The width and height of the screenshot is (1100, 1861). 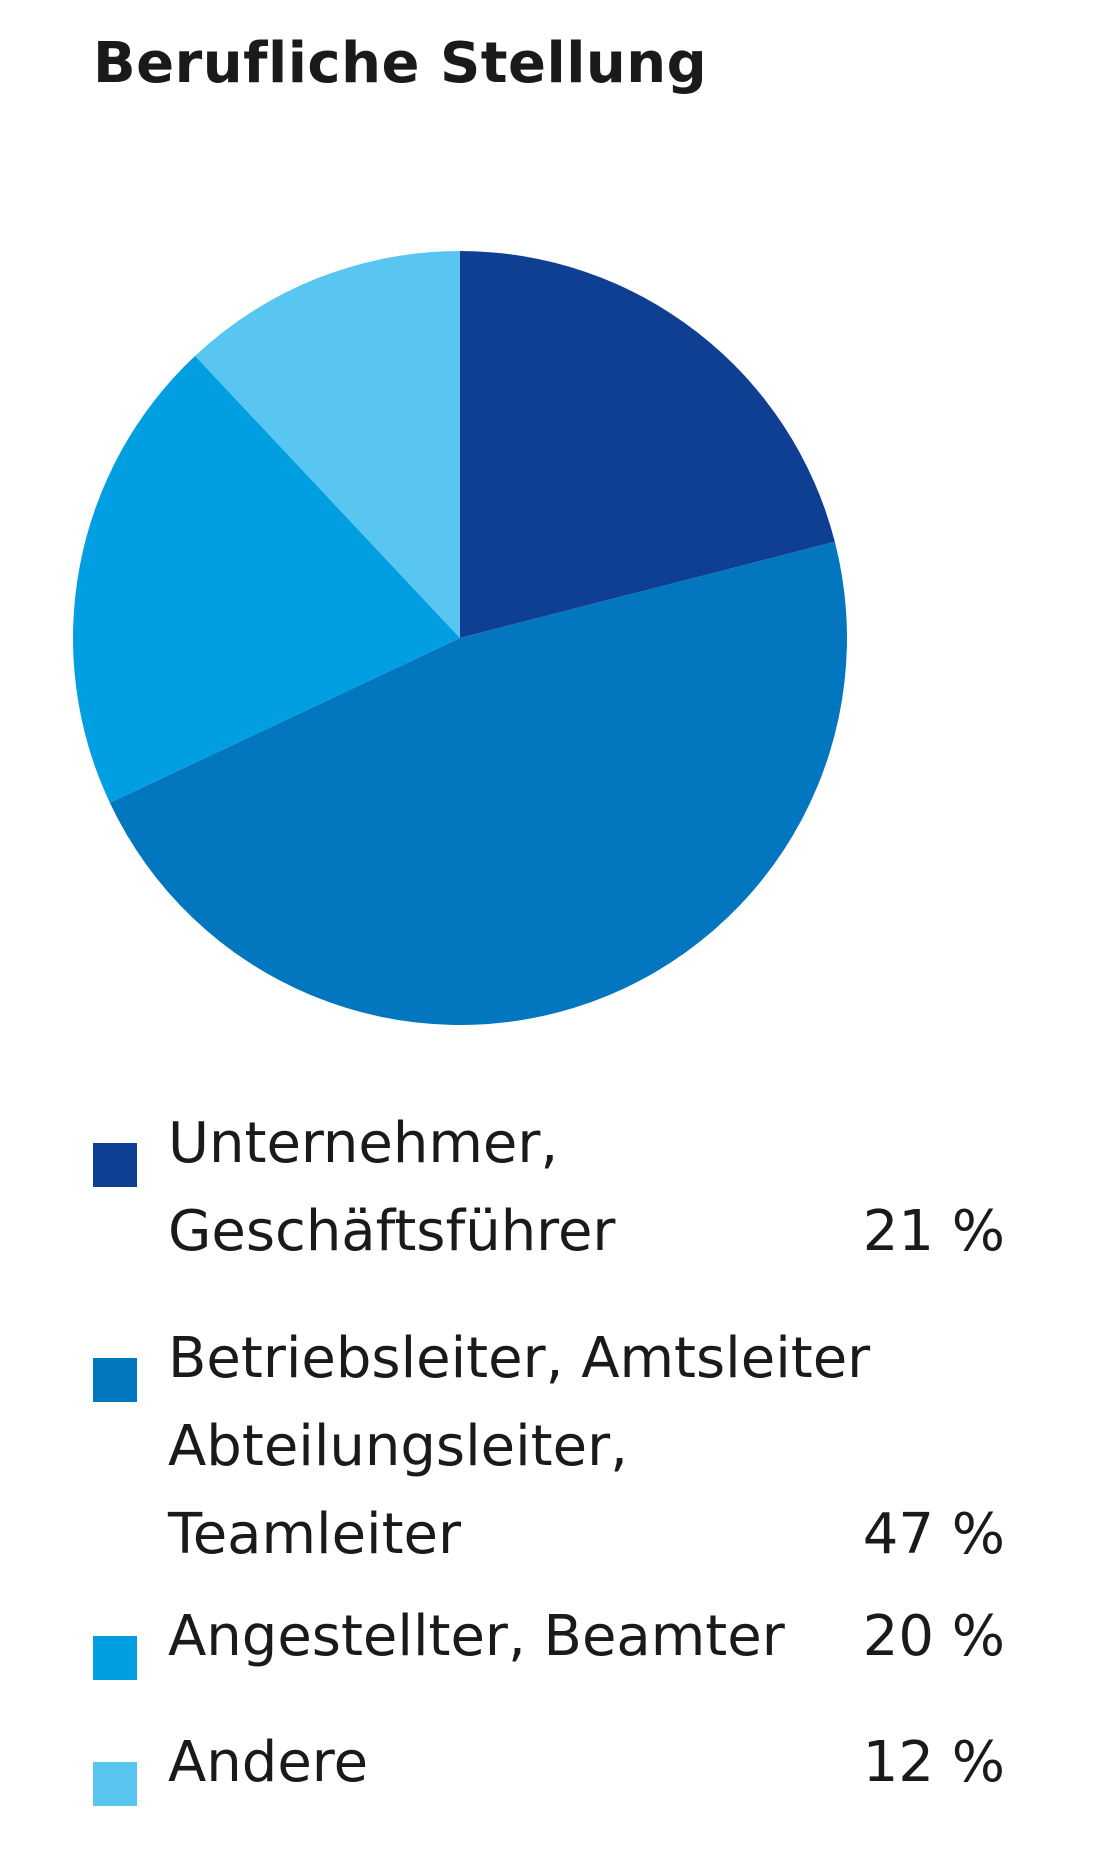 What do you see at coordinates (476, 1636) in the screenshot?
I see `legend-label: Angestellter, Beamter` at bounding box center [476, 1636].